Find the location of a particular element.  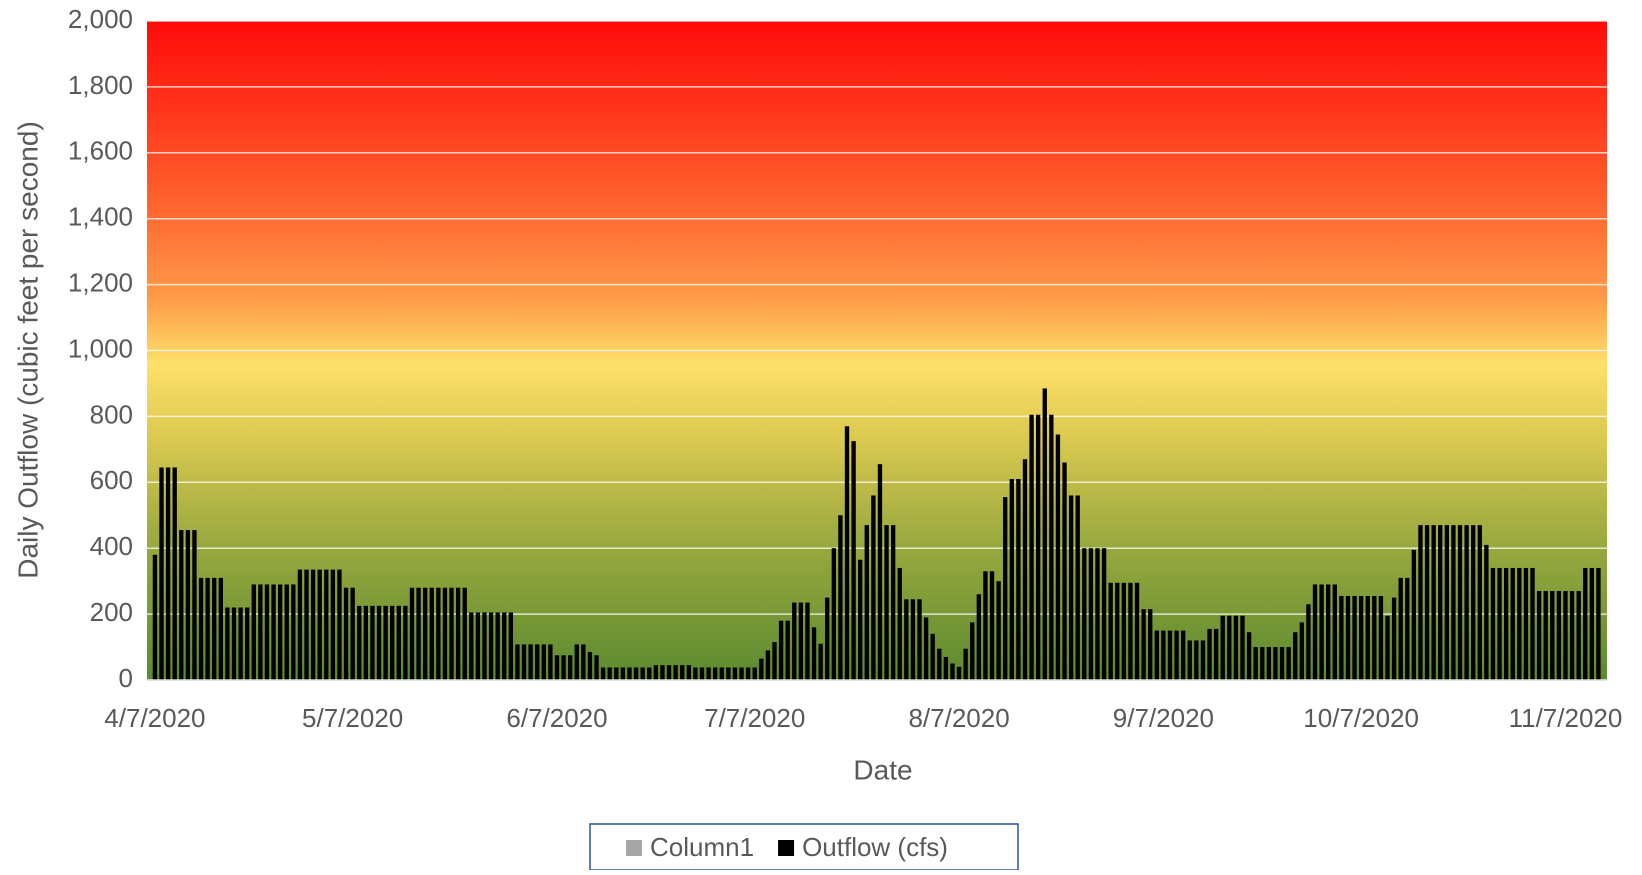

y-tick-label: 2,000 is located at coordinates (100, 19).